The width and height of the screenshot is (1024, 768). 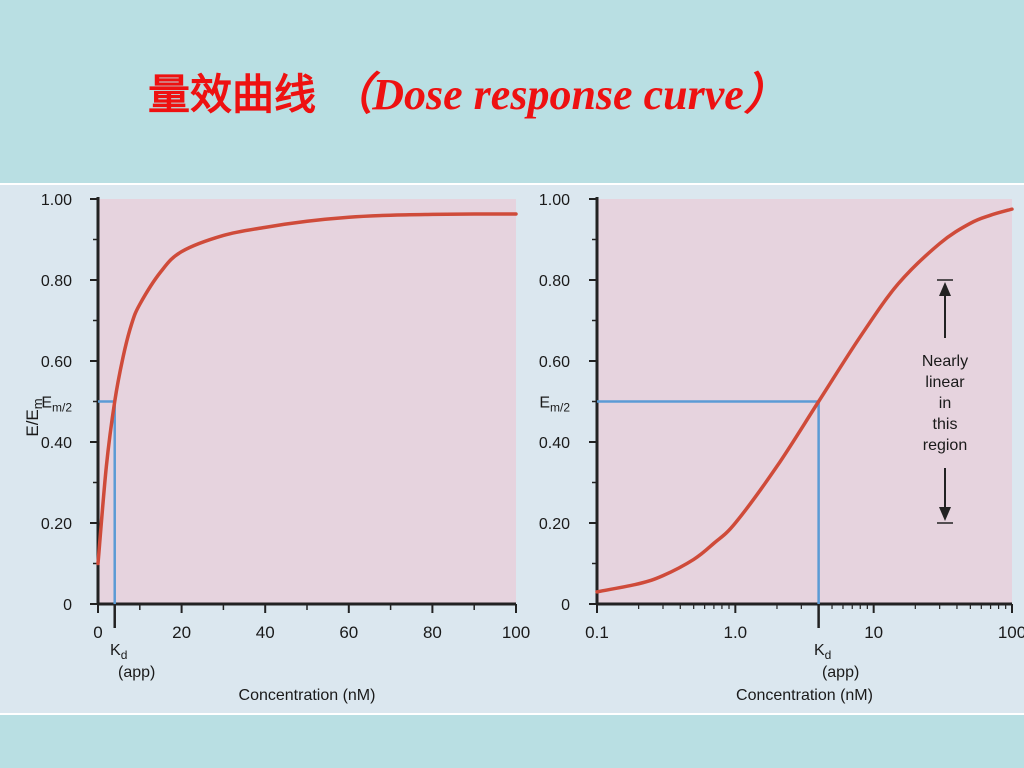 I want to click on chart2-x-tick-label: 1.0, so click(x=736, y=632).